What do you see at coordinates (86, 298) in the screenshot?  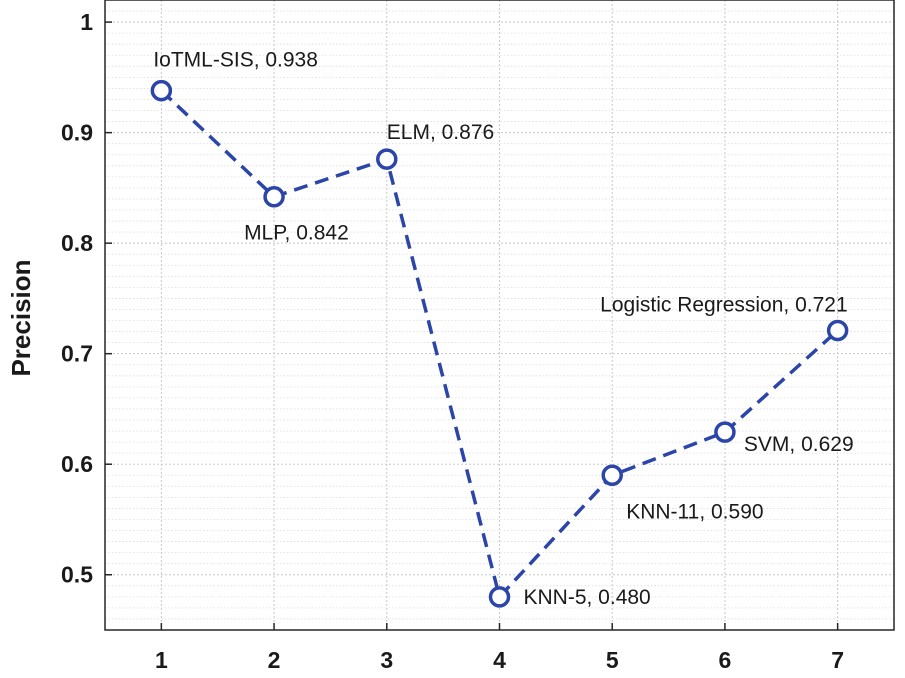 I see `y-axis: 0.5 0.6 0.7 0.8 0.9 1` at bounding box center [86, 298].